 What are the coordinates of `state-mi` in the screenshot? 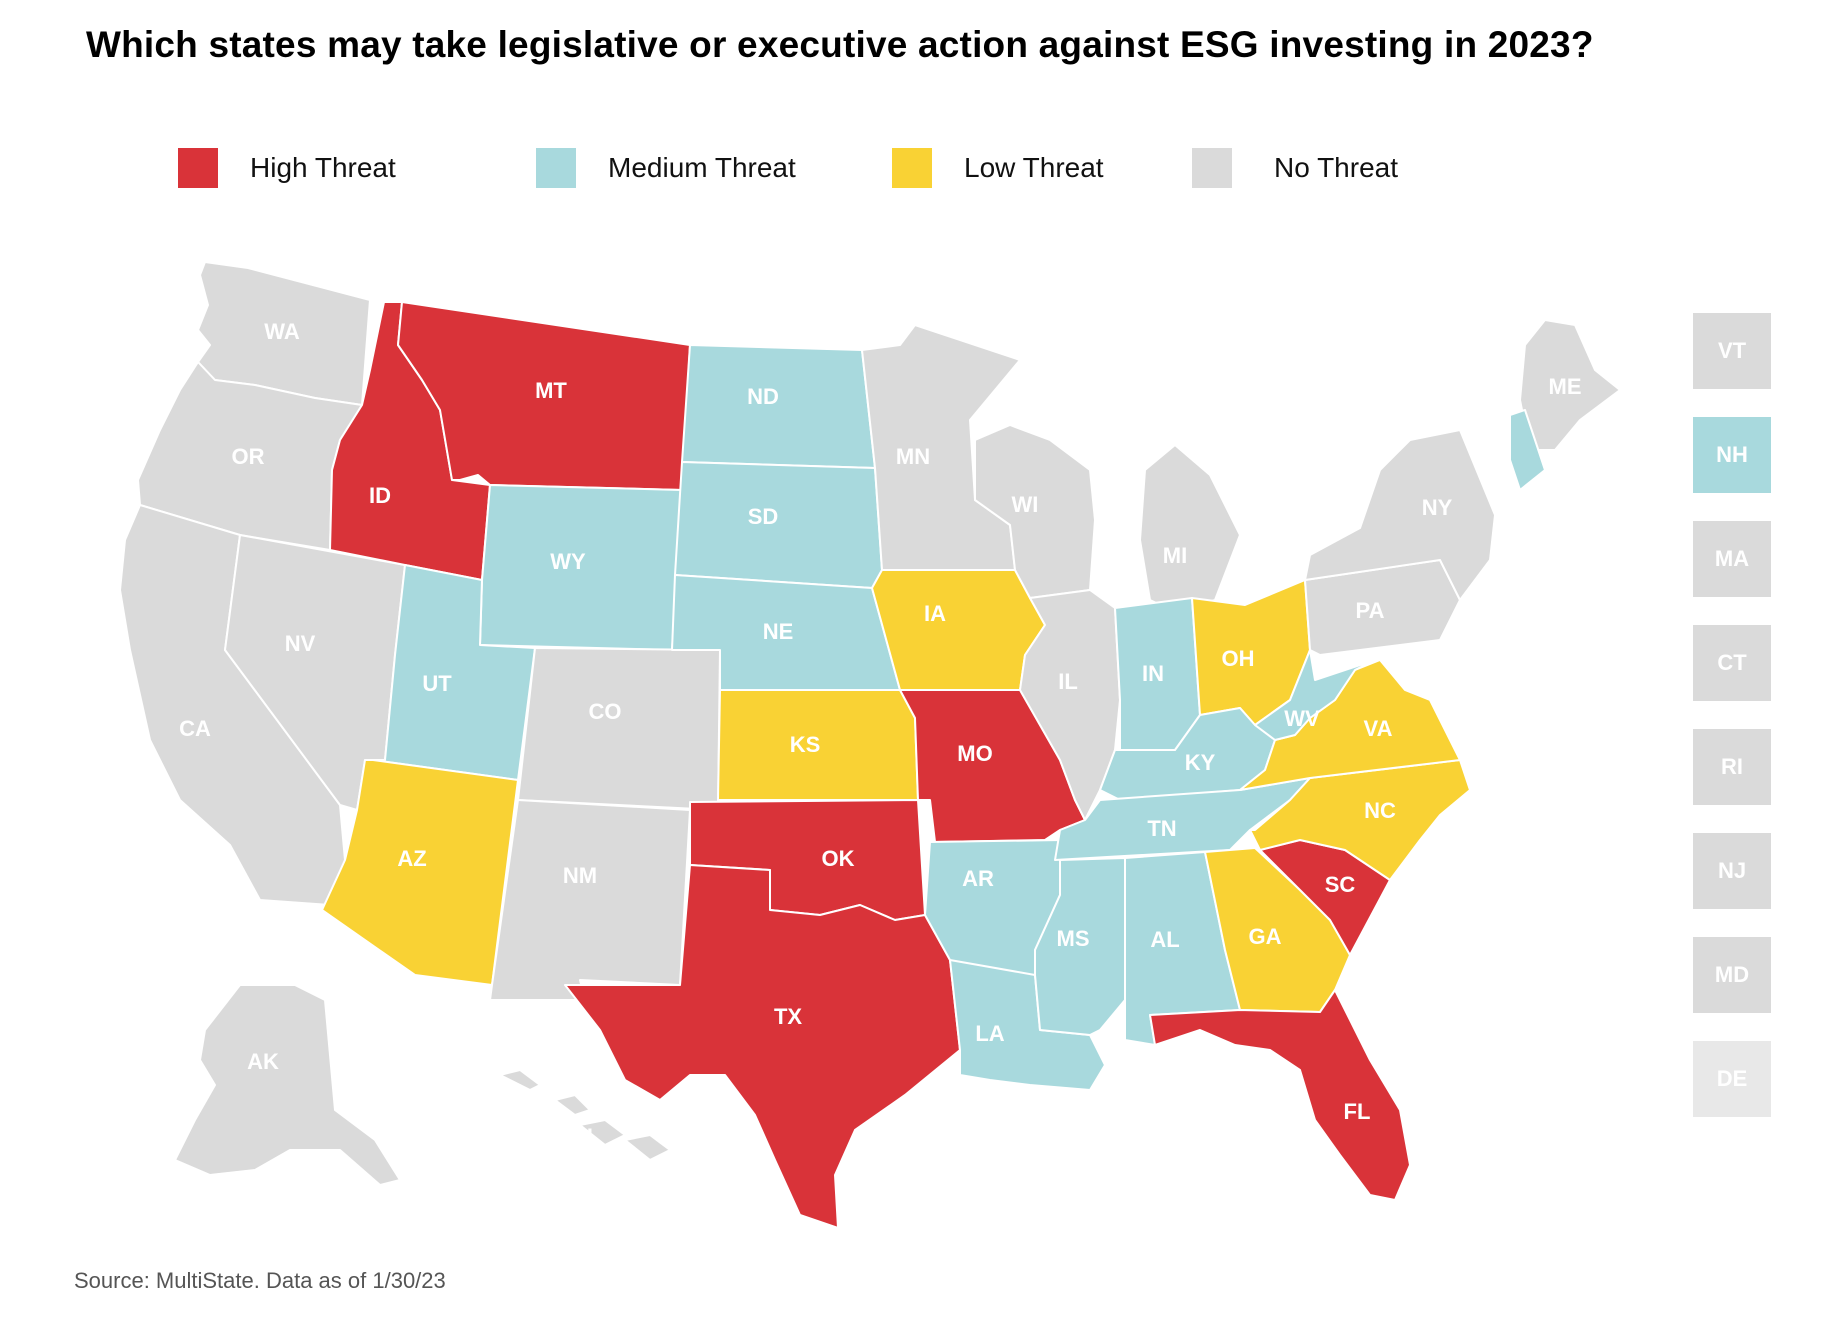 It's located at (1190, 528).